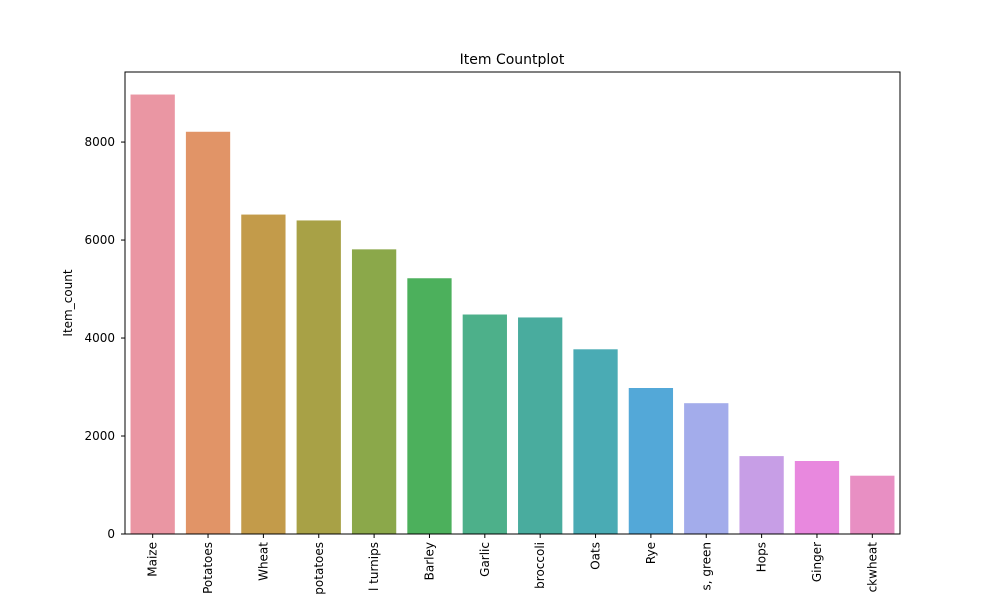 Image resolution: width=1000 pixels, height=600 pixels. I want to click on x-tick-label: s, green, so click(706, 566).